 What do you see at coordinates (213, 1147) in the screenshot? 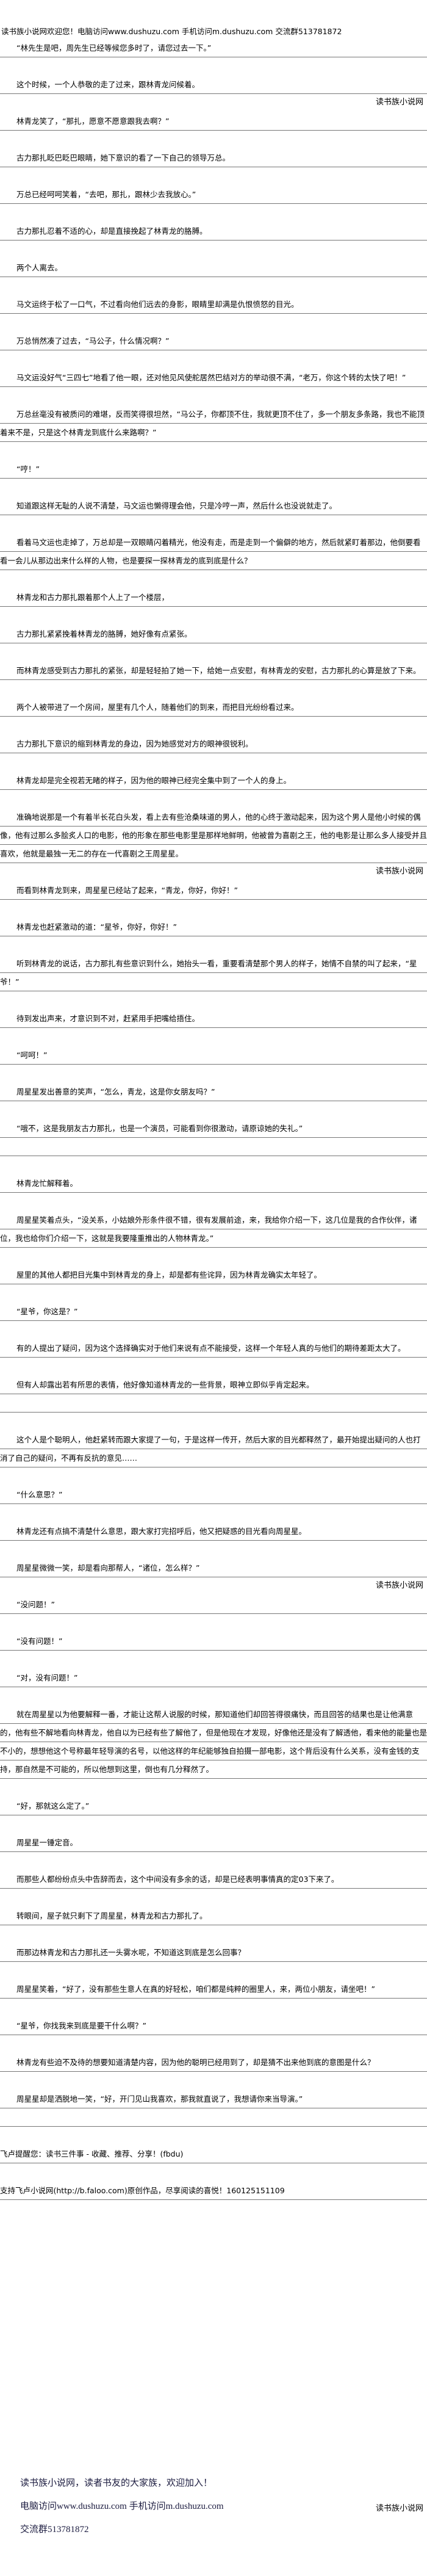
I see `paragraph: “哦不，这是我朋友古力那扎，也是一个演员，可能看到你很激动，请原谅她的失礼。”` at bounding box center [213, 1147].